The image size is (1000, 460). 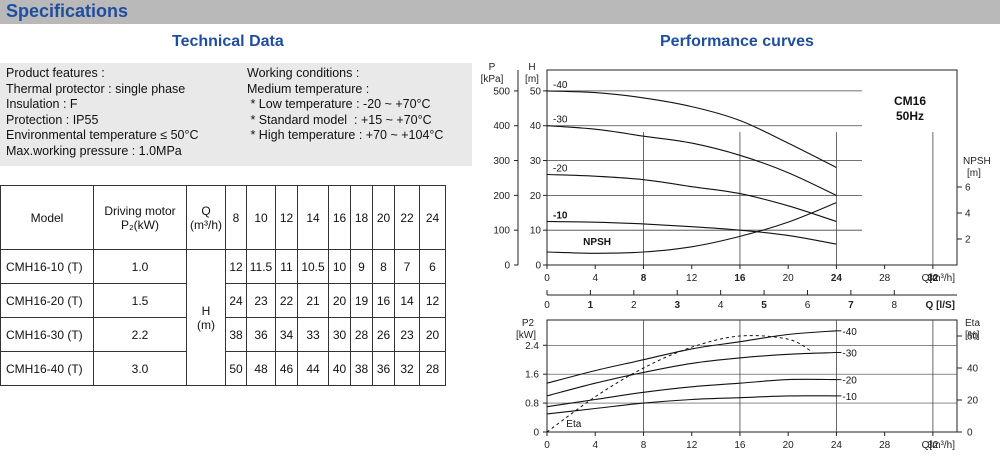 What do you see at coordinates (531, 67) in the screenshot?
I see `h-axis-label: H` at bounding box center [531, 67].